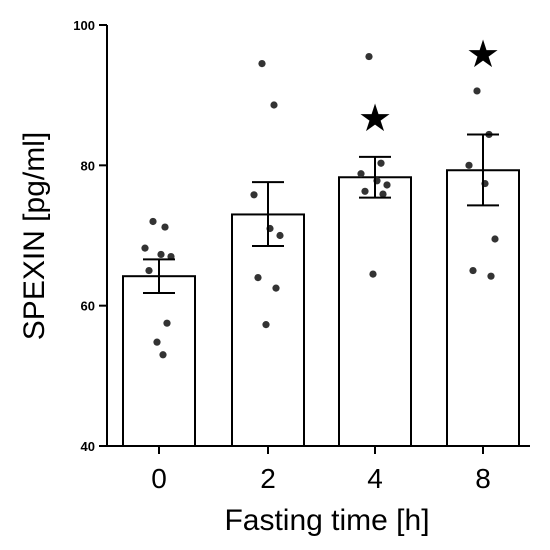  Describe the element at coordinates (318, 469) in the screenshot. I see `x-axis: 0 2 4 8` at that location.